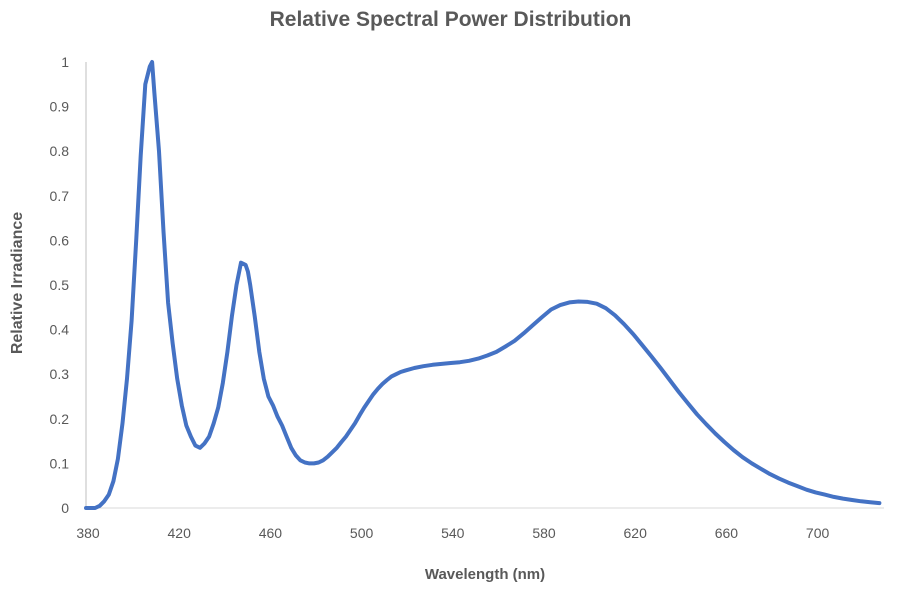  Describe the element at coordinates (60, 419) in the screenshot. I see `y-tick-label: 0.2` at that location.